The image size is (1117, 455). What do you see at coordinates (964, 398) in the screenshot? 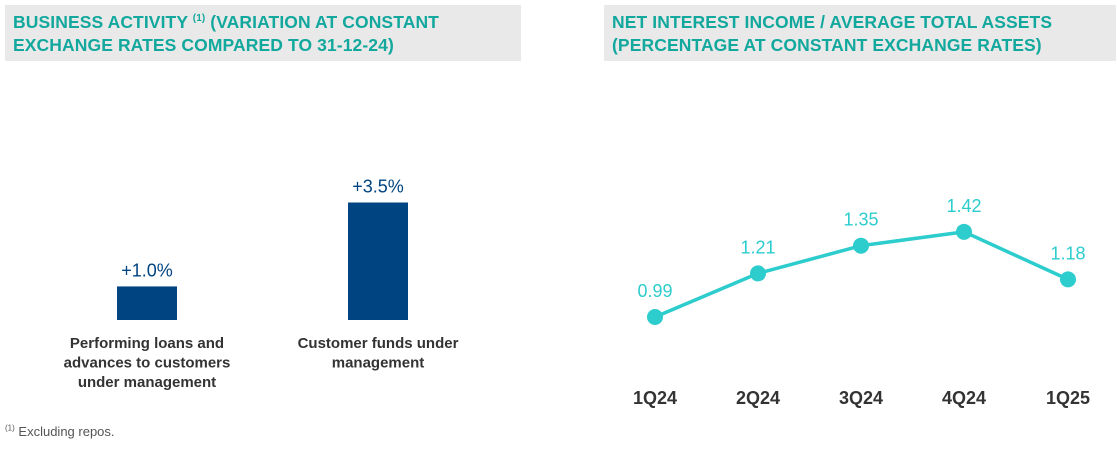
I see `x-tick-4Q24: 4Q24` at bounding box center [964, 398].